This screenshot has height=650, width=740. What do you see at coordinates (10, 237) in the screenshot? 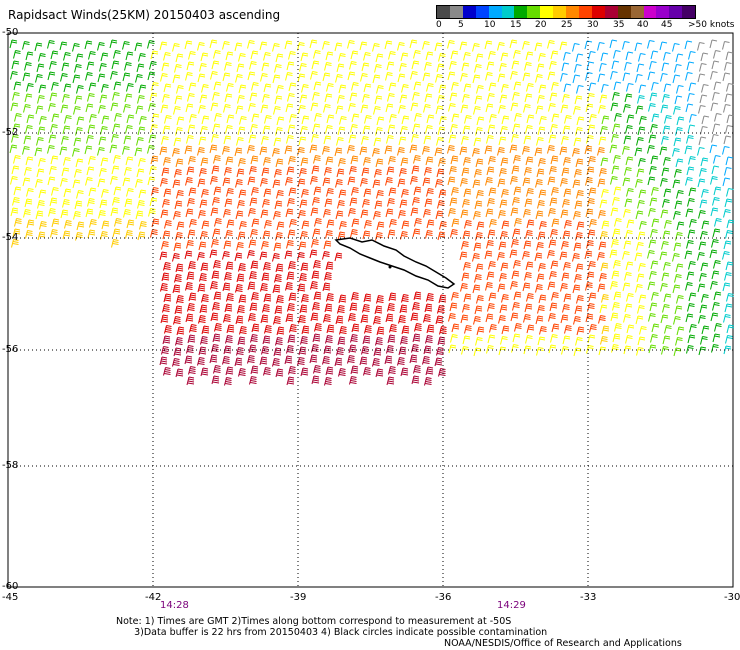
I see `latitude-label: -54` at bounding box center [10, 237].